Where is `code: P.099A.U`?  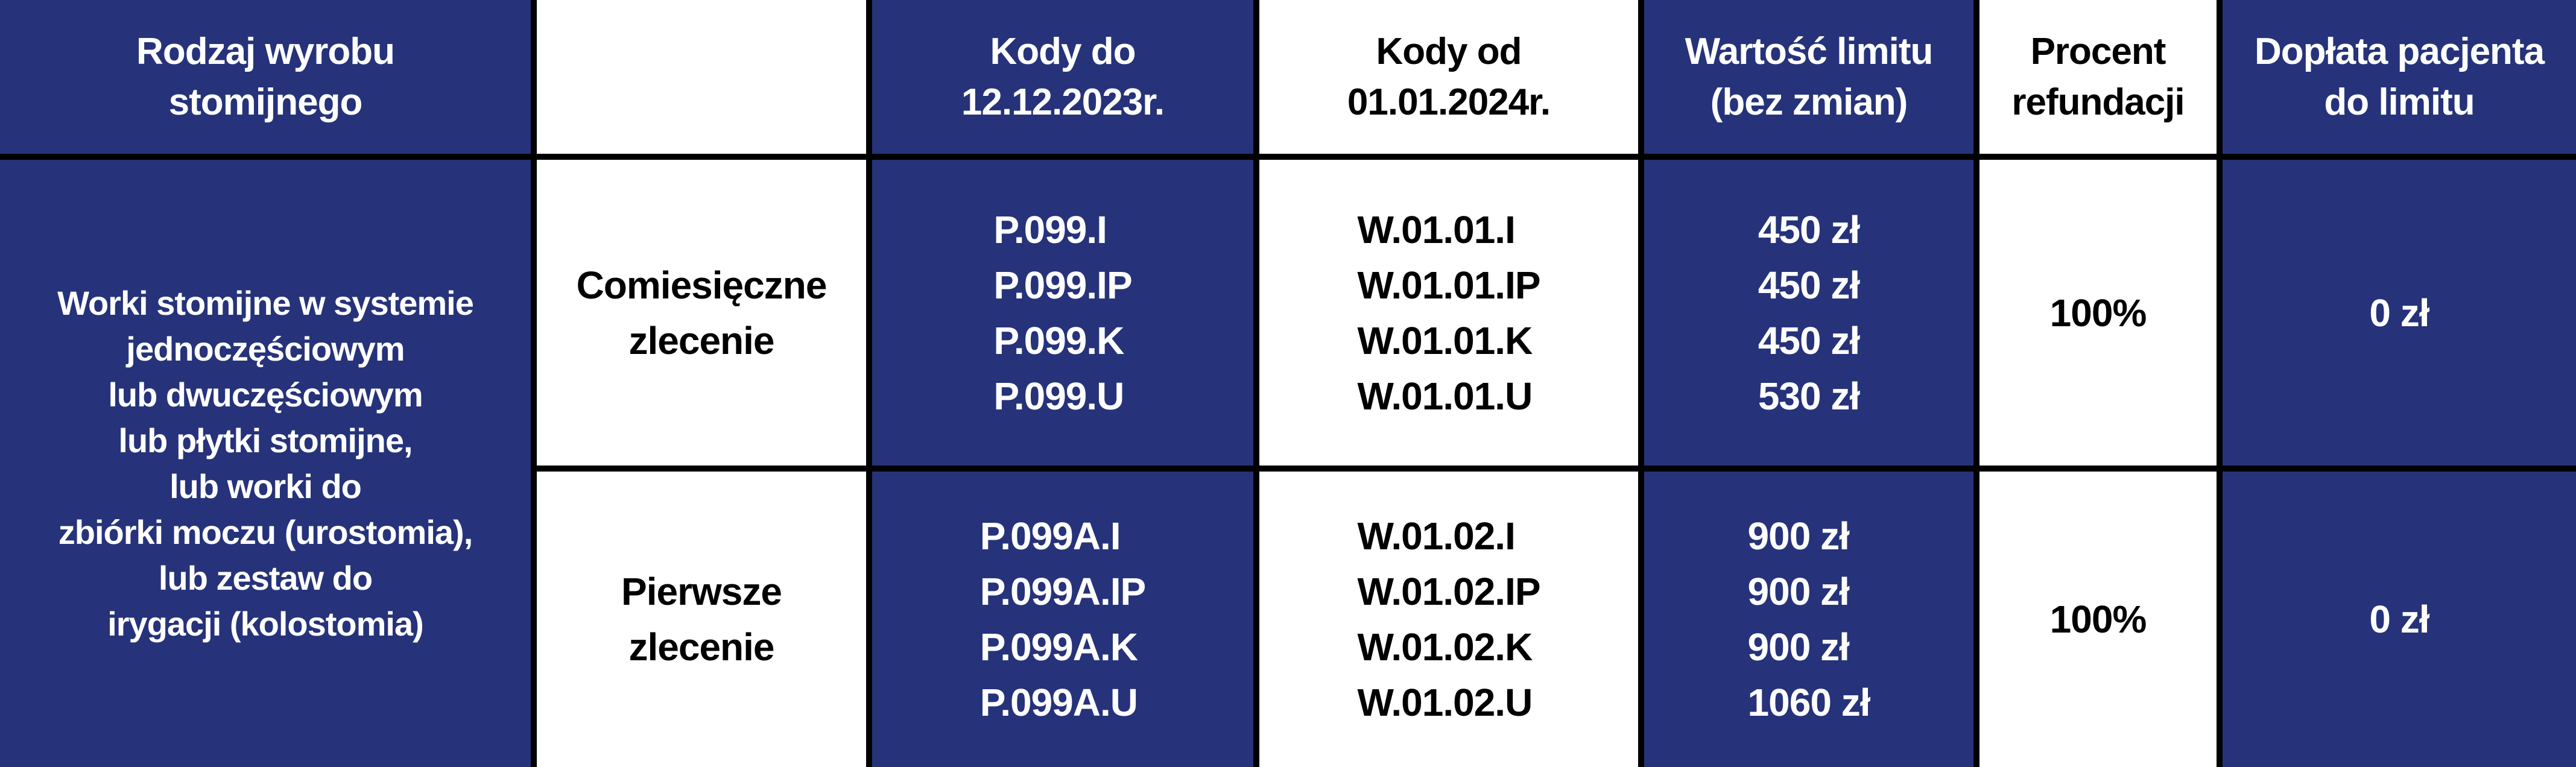
code: P.099A.U is located at coordinates (1058, 702).